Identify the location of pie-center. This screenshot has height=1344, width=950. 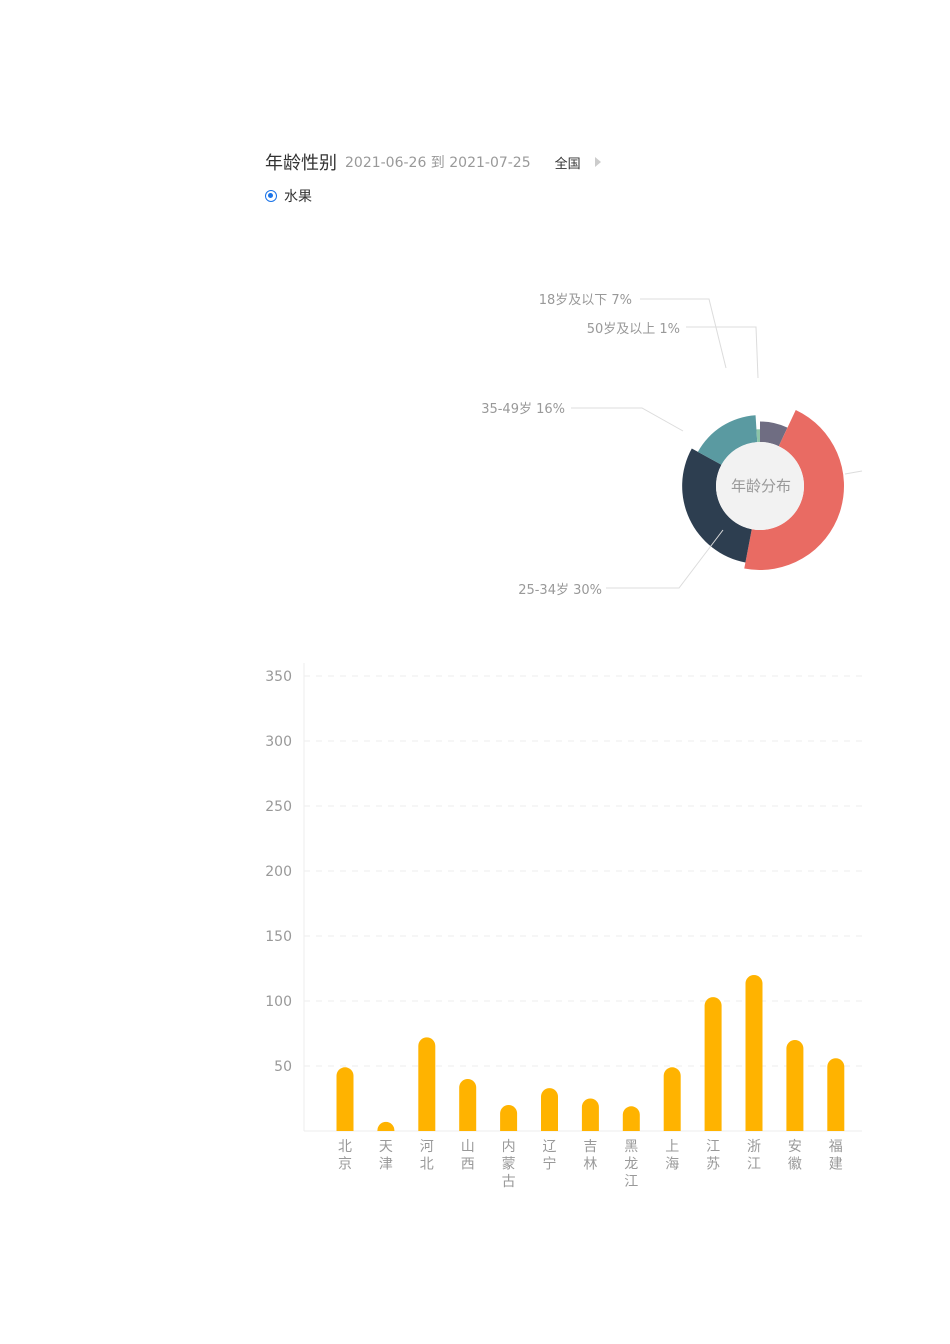
(760, 486).